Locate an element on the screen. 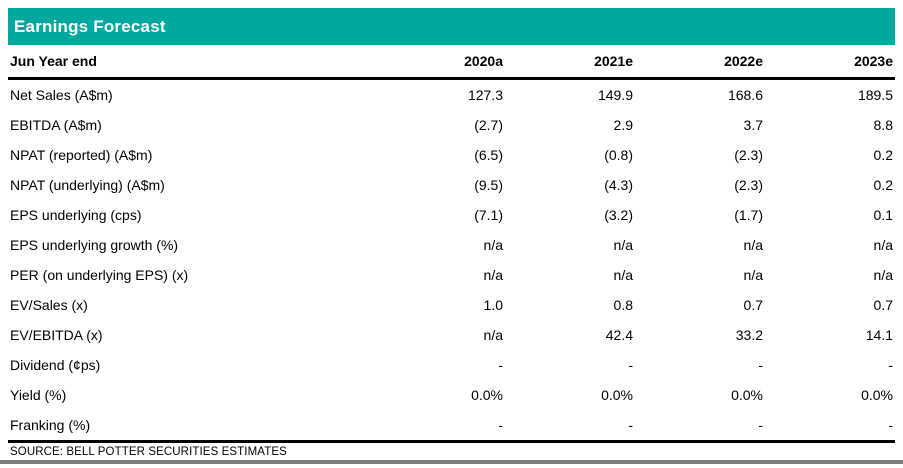 The image size is (903, 468). table-row: EV/EBITDA (x) n/a 42.4 33.2 14.1 is located at coordinates (451, 335).